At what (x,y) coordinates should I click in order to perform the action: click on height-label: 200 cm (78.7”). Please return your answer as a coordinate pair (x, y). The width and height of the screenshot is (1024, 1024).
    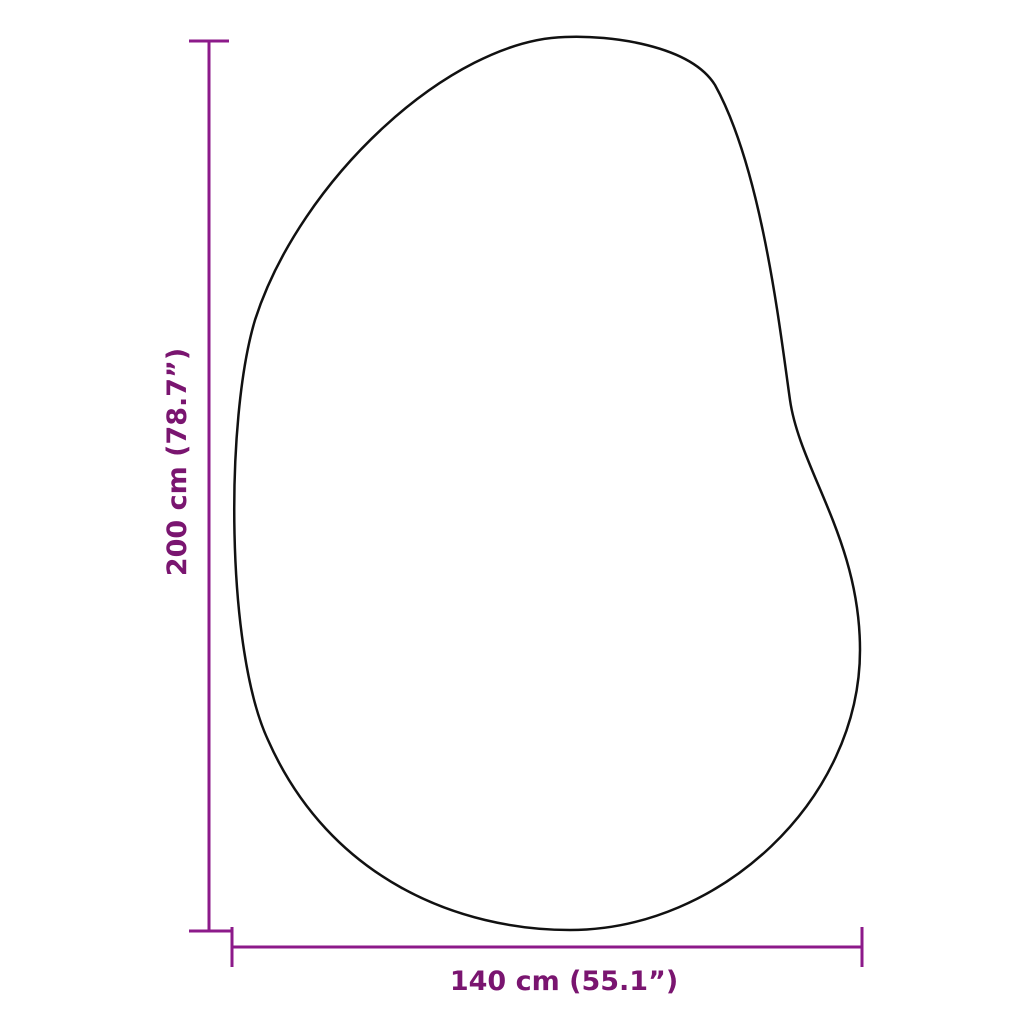
    Looking at the image, I should click on (177, 462).